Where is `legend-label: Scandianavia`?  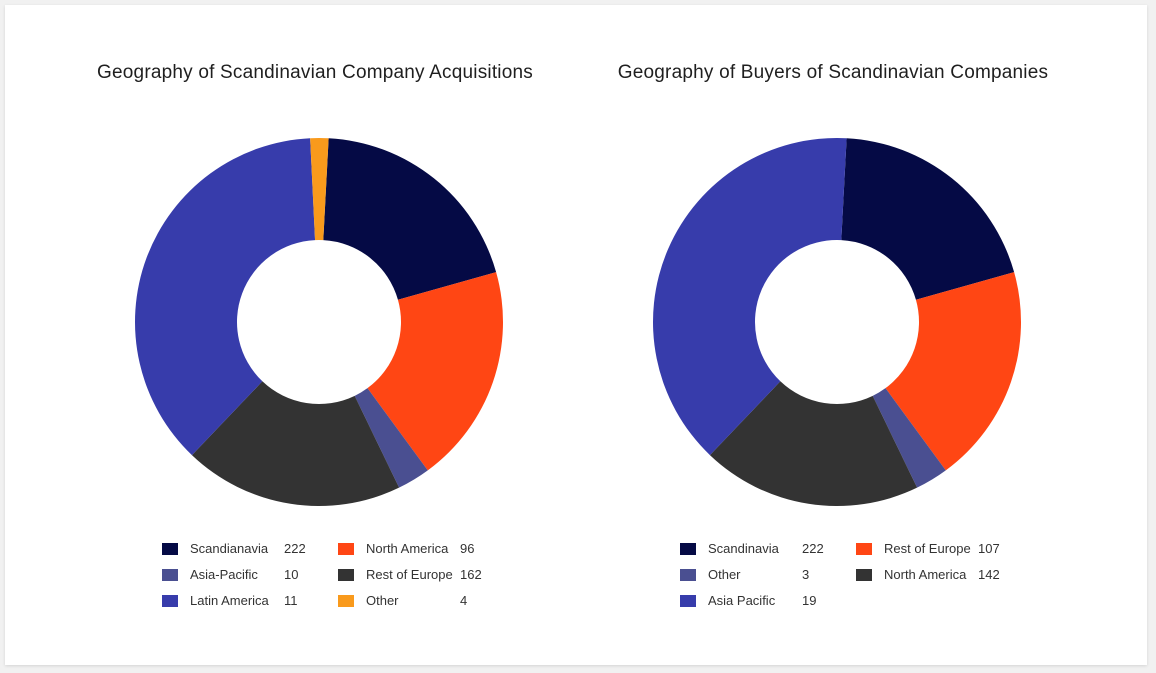
legend-label: Scandianavia is located at coordinates (229, 548).